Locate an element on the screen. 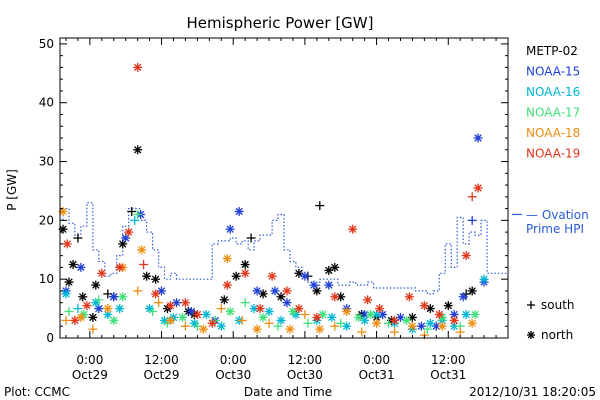  footer-plot-credit: Plot: CCMC is located at coordinates (37, 392).